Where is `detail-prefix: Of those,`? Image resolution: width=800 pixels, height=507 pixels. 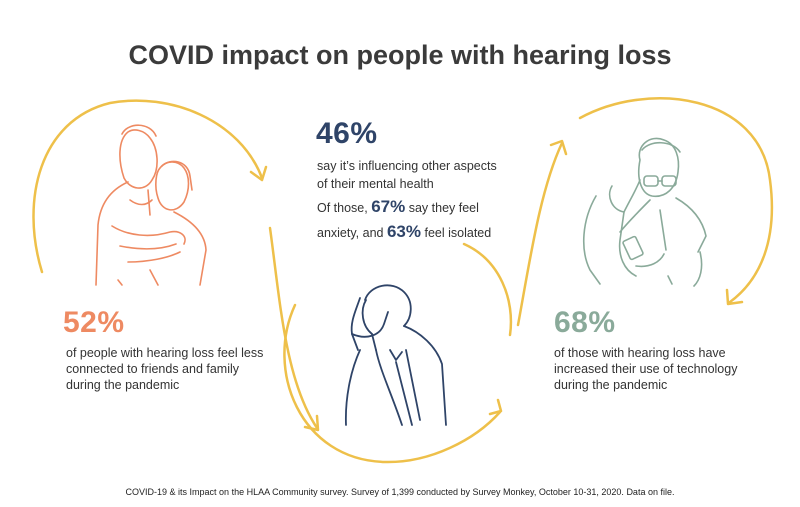 detail-prefix: Of those, is located at coordinates (342, 208).